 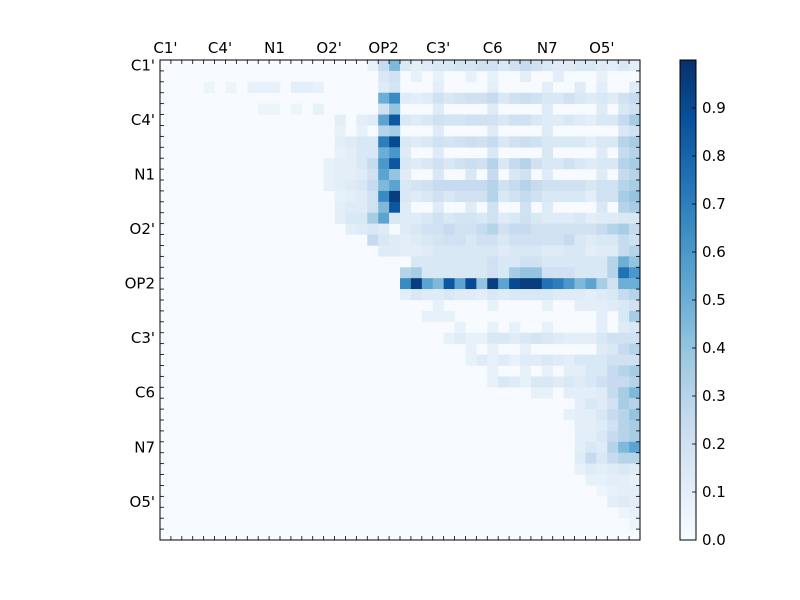 What do you see at coordinates (220, 48) in the screenshot?
I see `x-tick-label: C4'` at bounding box center [220, 48].